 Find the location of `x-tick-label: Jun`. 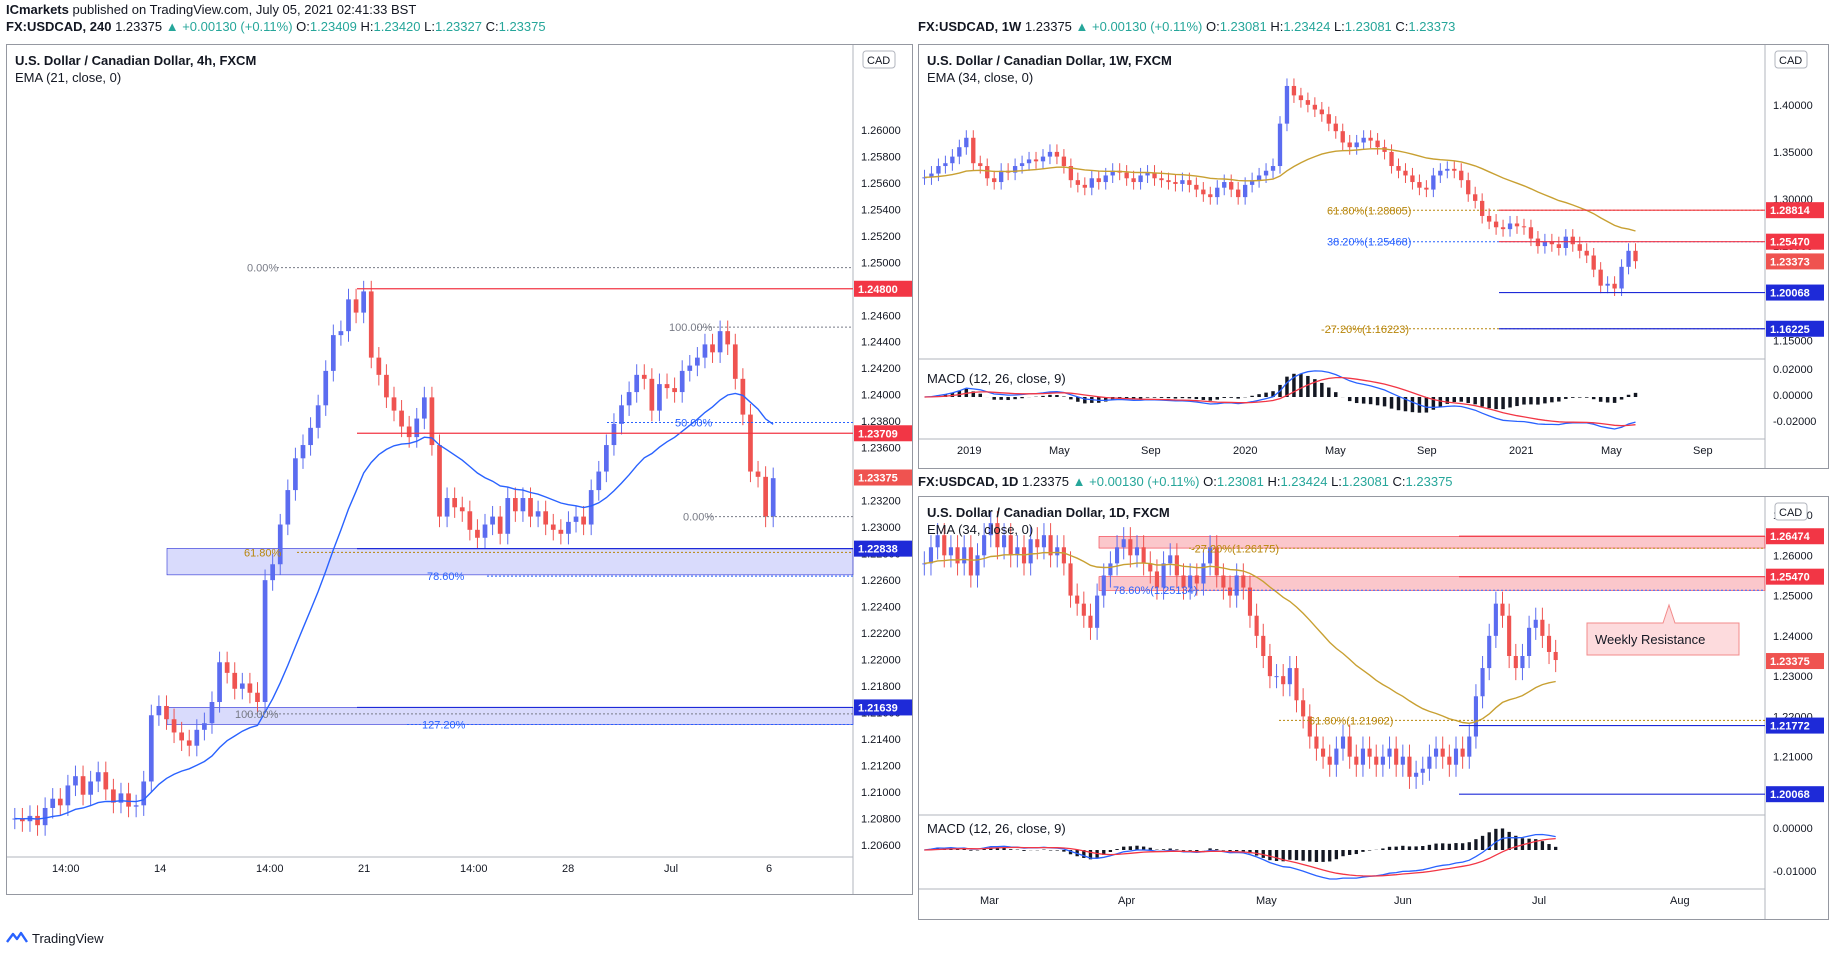

x-tick-label: Jun is located at coordinates (1403, 901).